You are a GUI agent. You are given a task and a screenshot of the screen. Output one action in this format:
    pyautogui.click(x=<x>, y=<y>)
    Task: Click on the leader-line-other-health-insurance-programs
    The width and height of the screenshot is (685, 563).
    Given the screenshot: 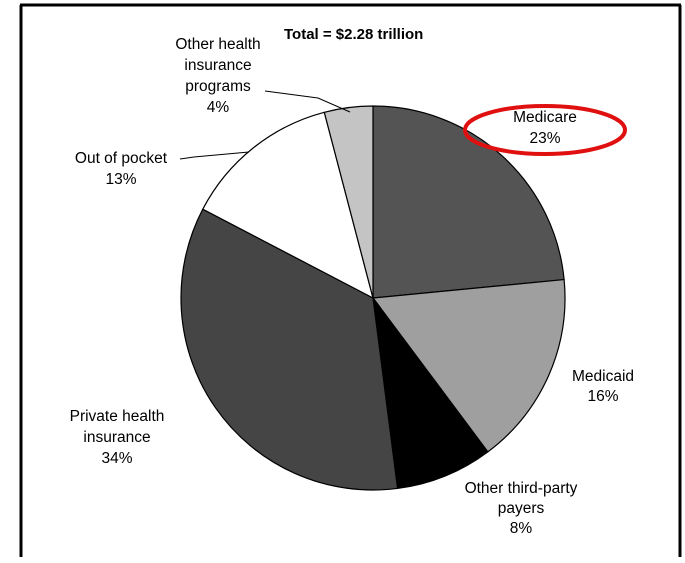 What is the action you would take?
    pyautogui.click(x=307, y=101)
    